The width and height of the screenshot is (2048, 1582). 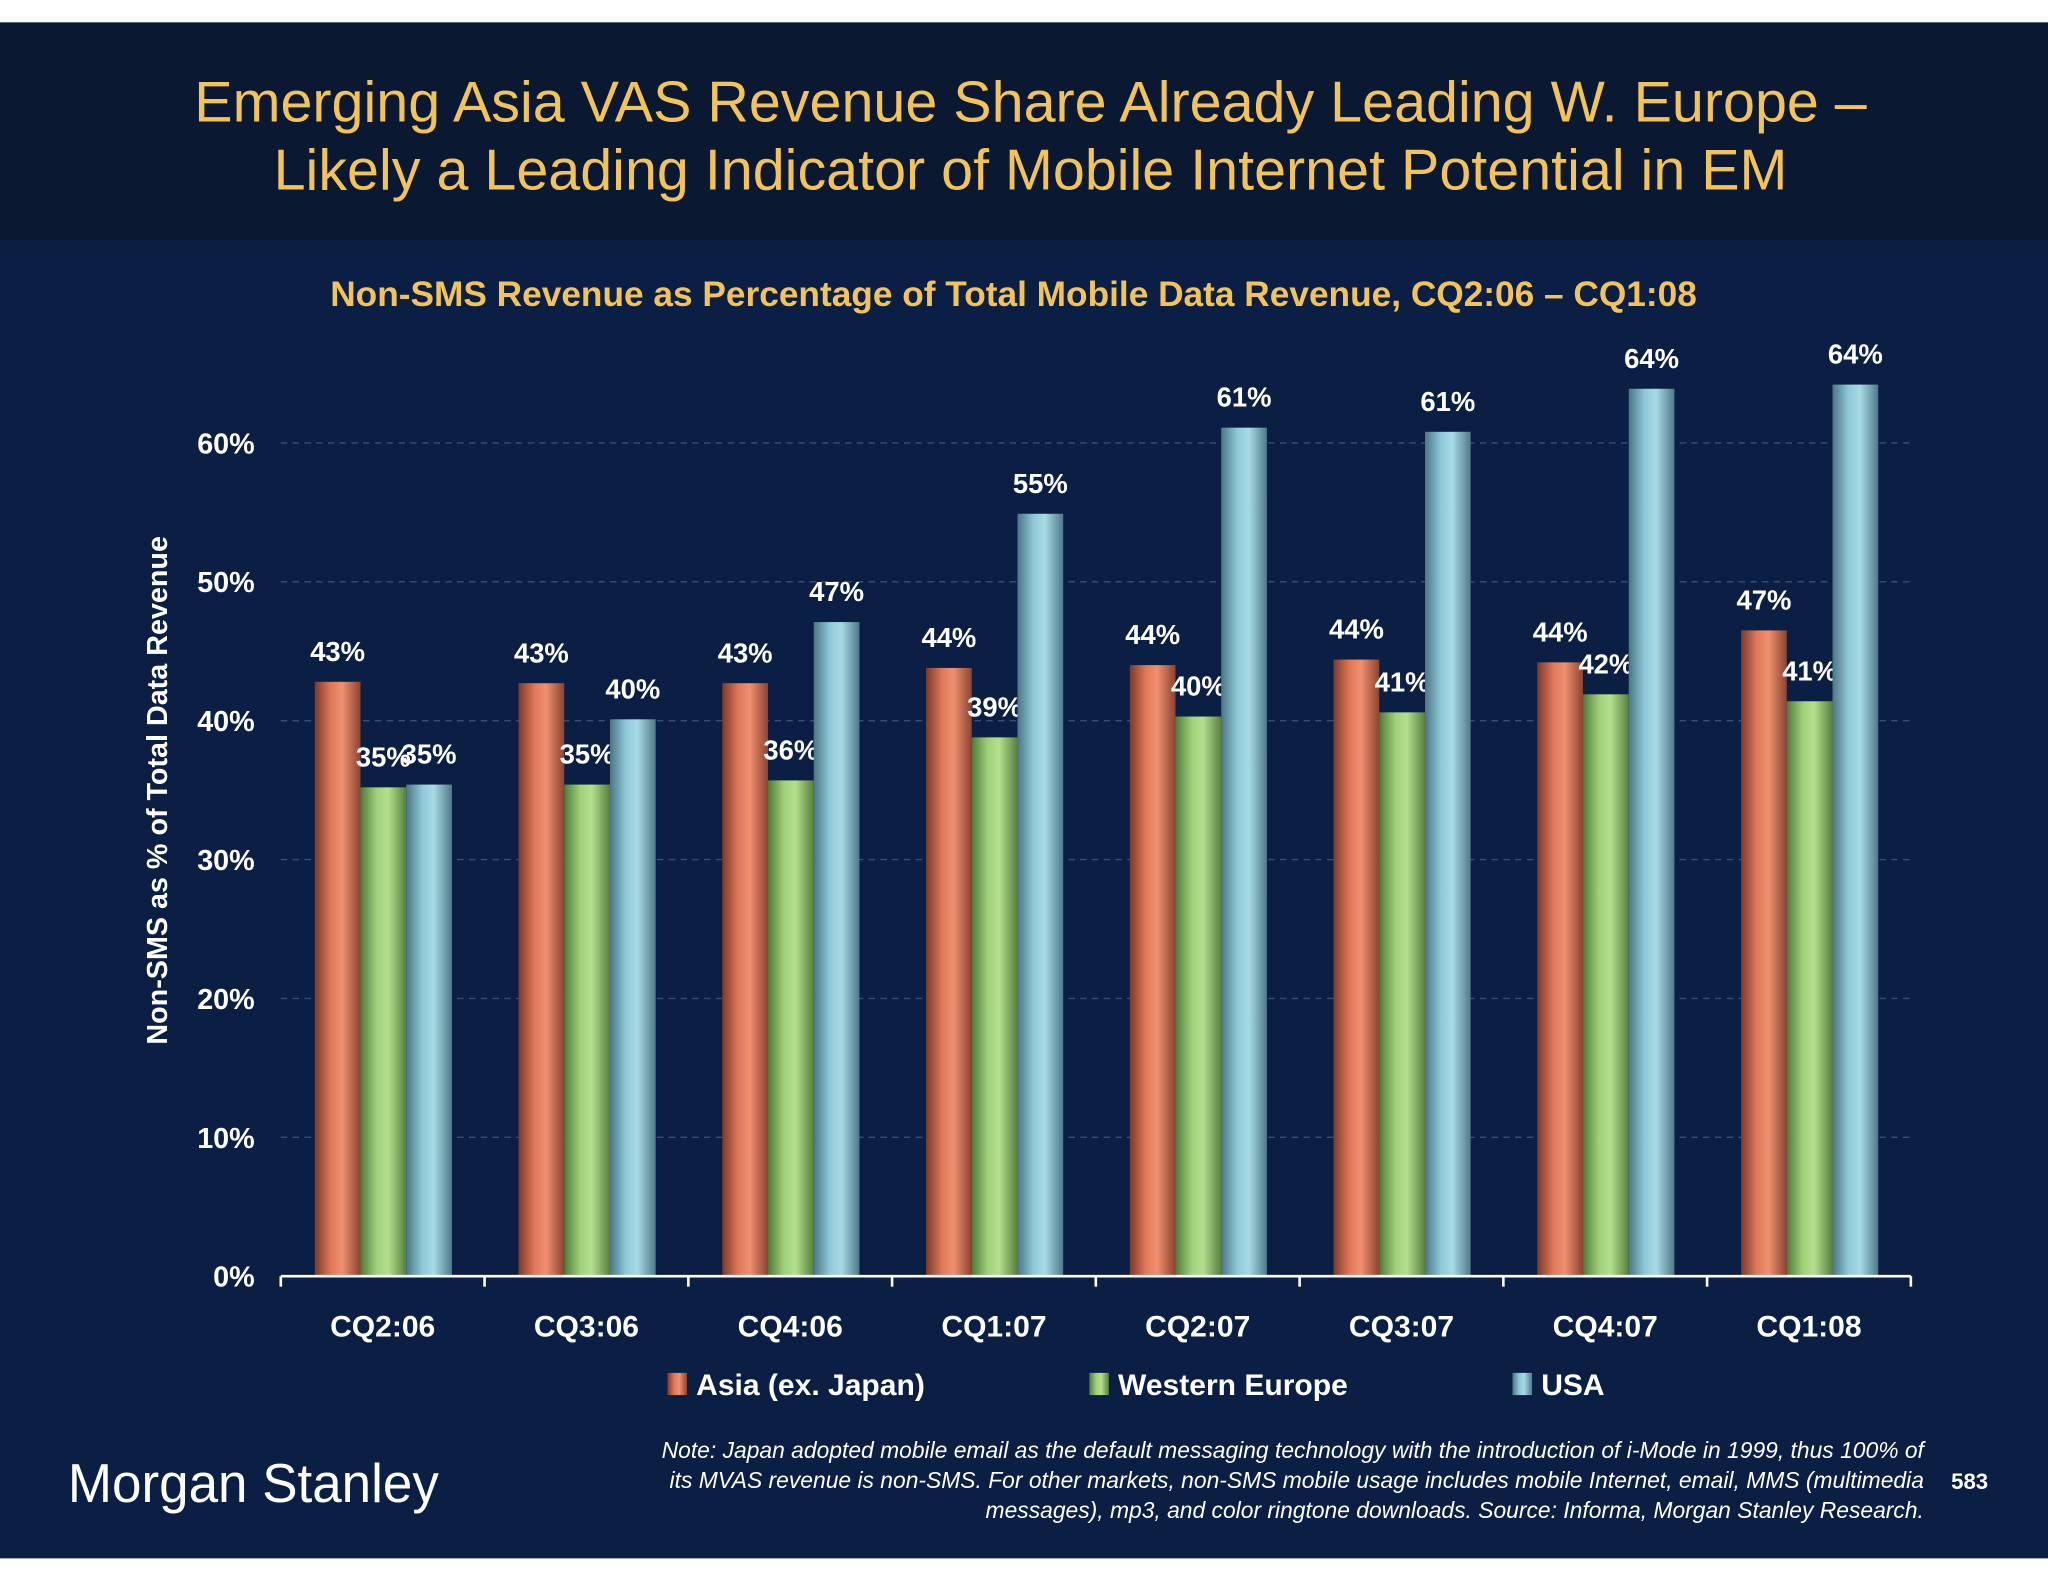 What do you see at coordinates (994, 706) in the screenshot?
I see `data-label: 39%` at bounding box center [994, 706].